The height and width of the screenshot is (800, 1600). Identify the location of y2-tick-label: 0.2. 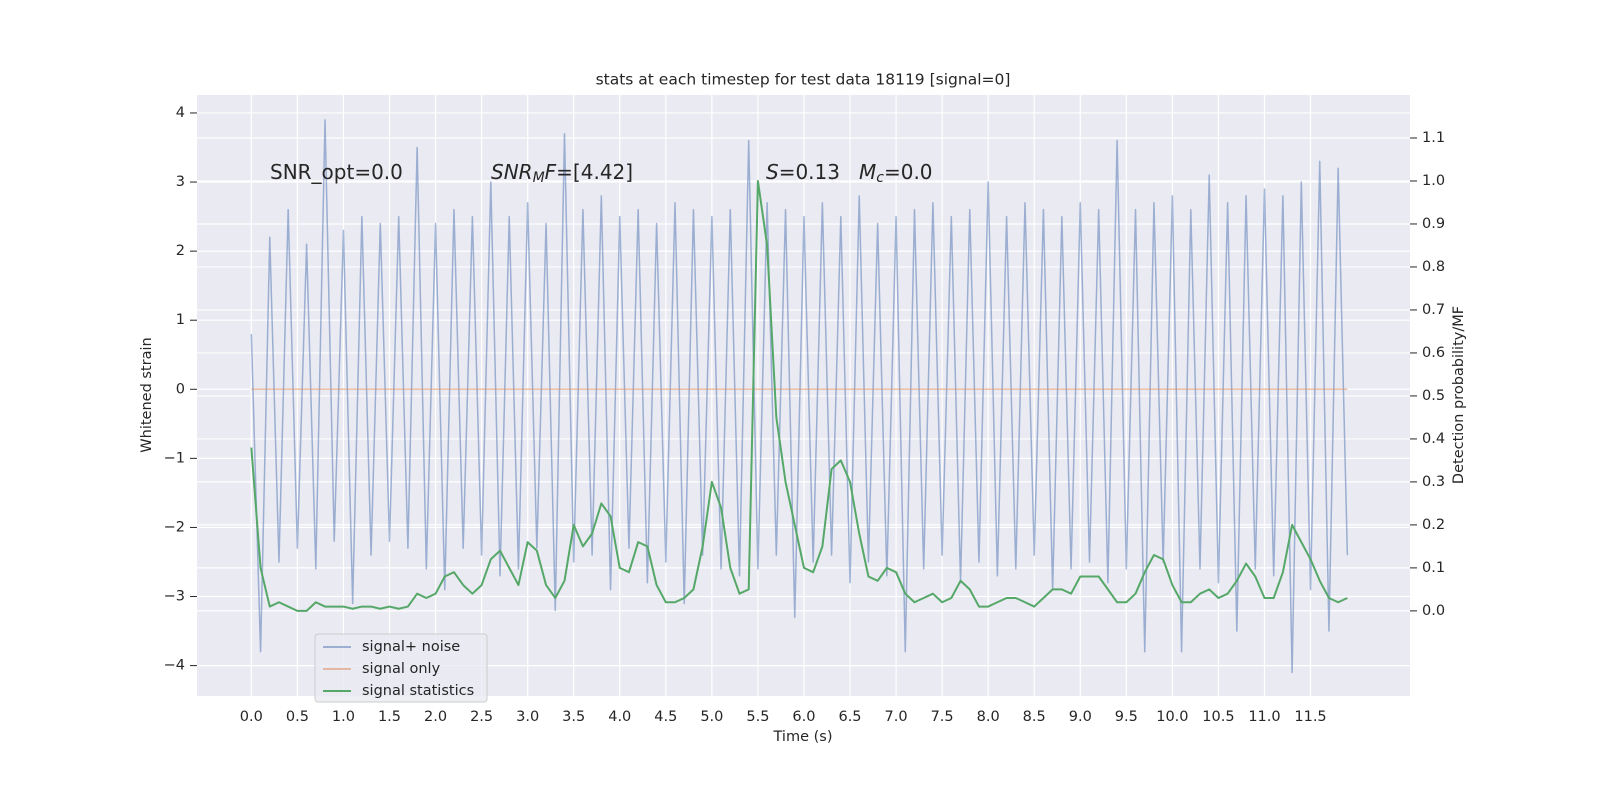
(1433, 525).